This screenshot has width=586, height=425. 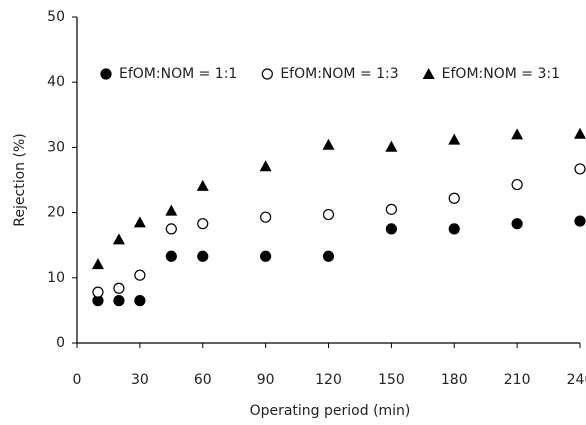 What do you see at coordinates (140, 380) in the screenshot?
I see `x-tick-label: 30` at bounding box center [140, 380].